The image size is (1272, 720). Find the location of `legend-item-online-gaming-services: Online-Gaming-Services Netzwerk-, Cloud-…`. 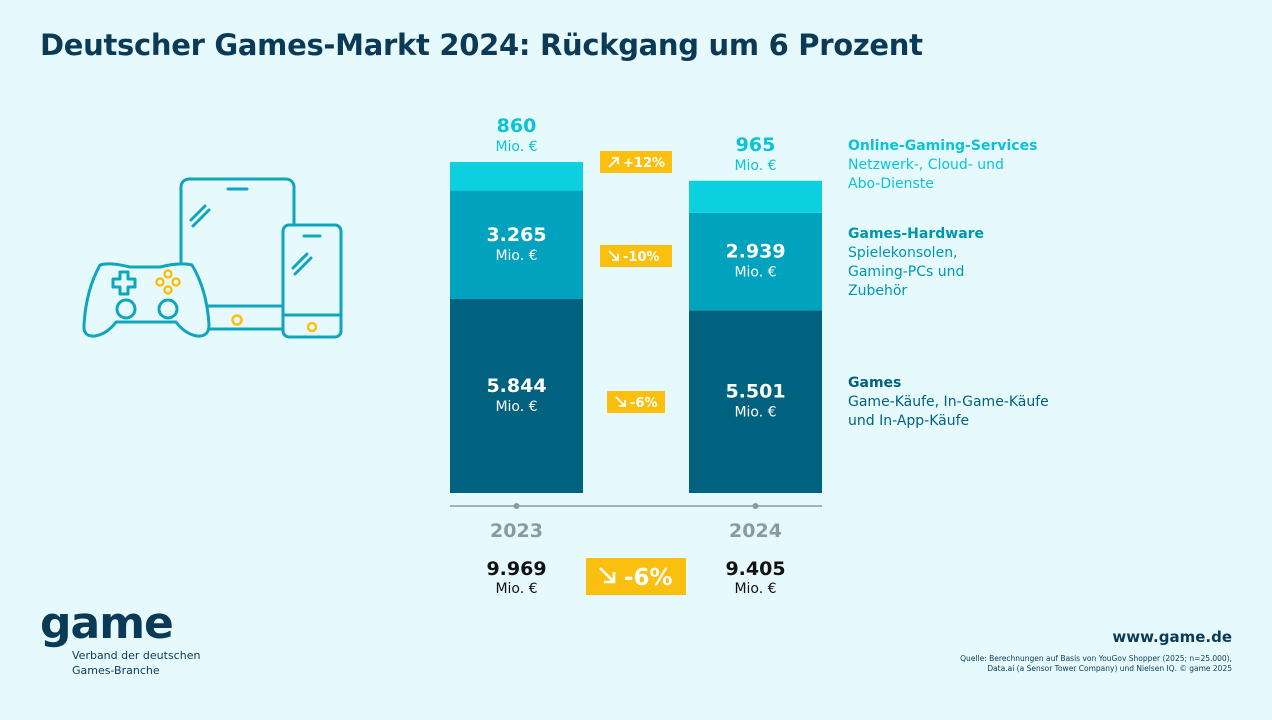

legend-item-online-gaming-services: Online-Gaming-Services Netzwerk-, Cloud-… is located at coordinates (942, 165).